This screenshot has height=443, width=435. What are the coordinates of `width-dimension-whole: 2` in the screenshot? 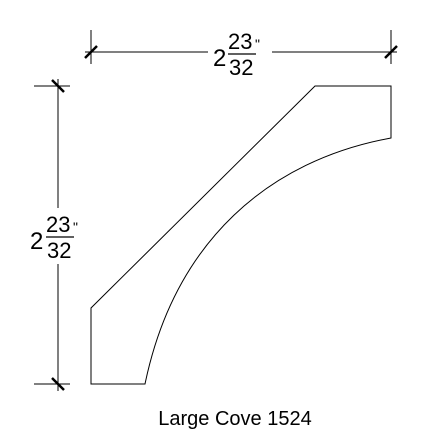 It's located at (219, 58).